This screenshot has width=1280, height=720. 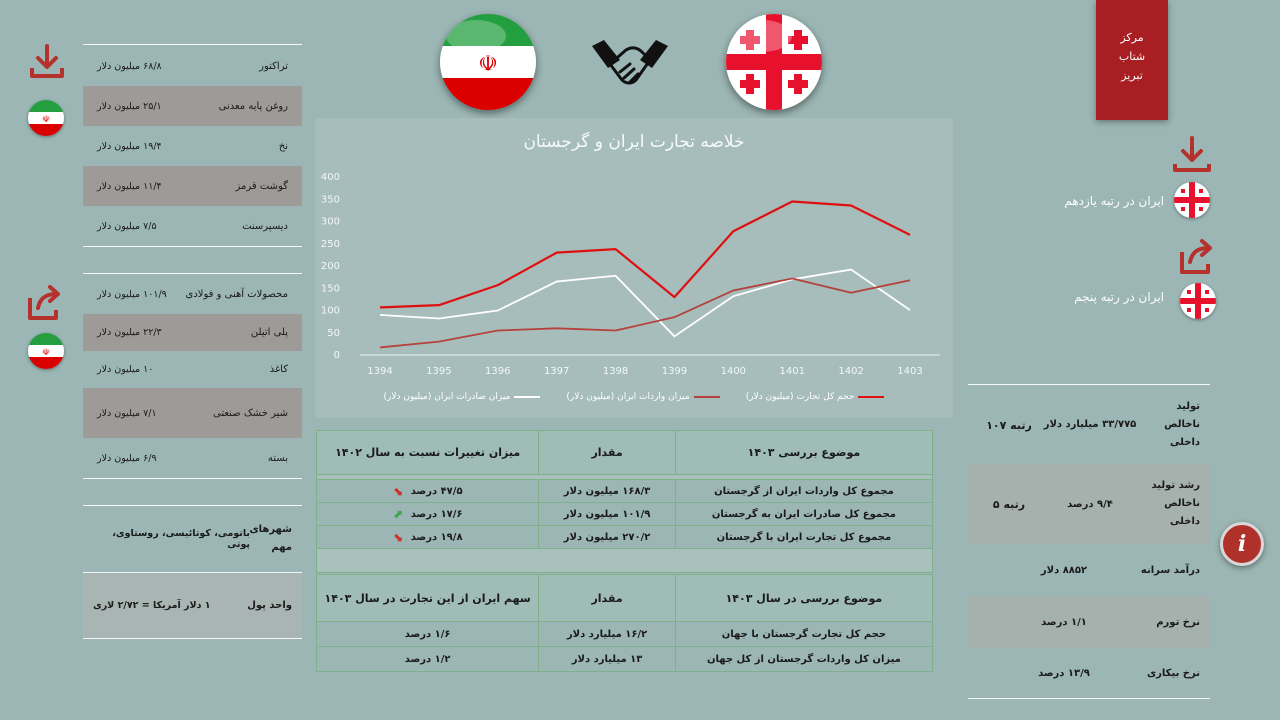 I want to click on georgia-flag-icon, so click(x=1192, y=200).